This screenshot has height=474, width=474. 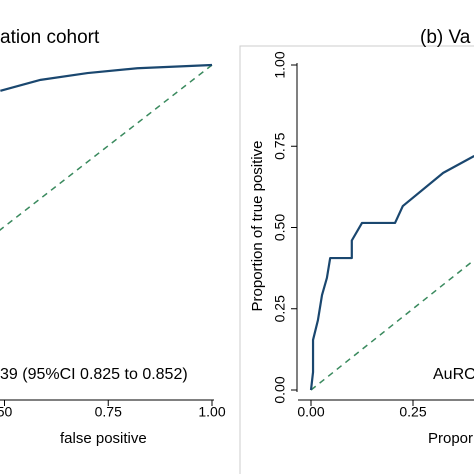 I want to click on x-axis-label: Propor, so click(x=450, y=438).